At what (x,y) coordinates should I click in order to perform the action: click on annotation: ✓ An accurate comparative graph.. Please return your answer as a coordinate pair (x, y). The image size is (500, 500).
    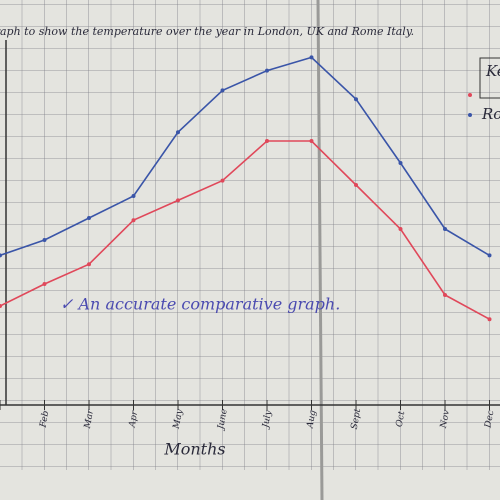
    Looking at the image, I should click on (200, 304).